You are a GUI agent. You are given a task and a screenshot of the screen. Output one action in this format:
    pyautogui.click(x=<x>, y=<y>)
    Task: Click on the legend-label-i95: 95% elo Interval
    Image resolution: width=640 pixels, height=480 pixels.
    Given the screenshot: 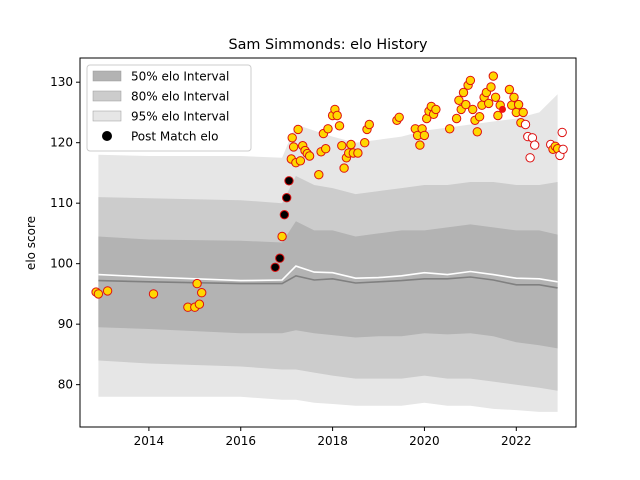 What is the action you would take?
    pyautogui.click(x=180, y=117)
    